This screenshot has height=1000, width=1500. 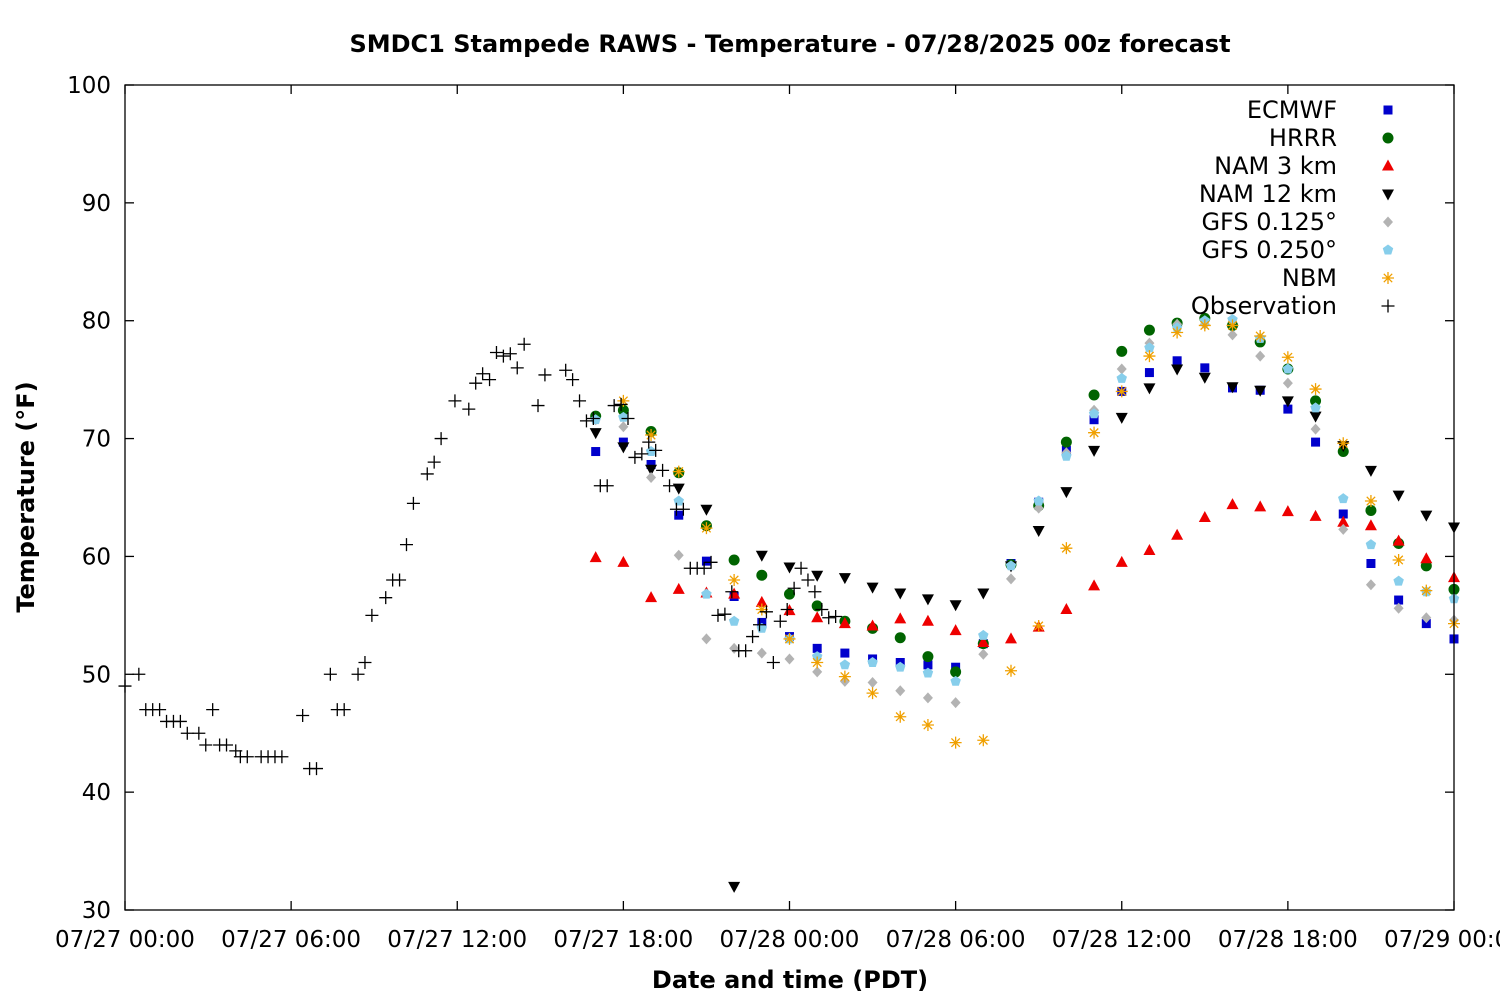 What do you see at coordinates (89, 86) in the screenshot?
I see `y-tick-label: 100` at bounding box center [89, 86].